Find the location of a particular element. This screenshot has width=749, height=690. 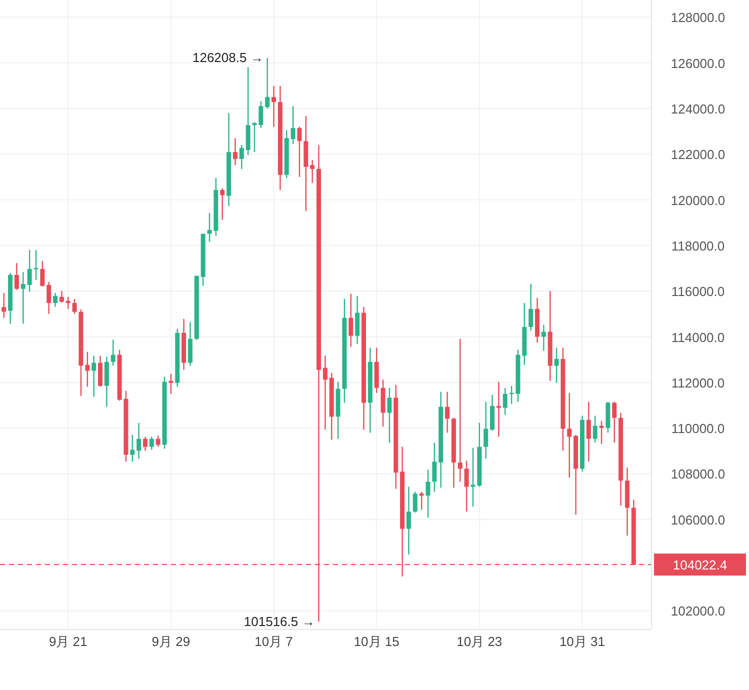

y-tick-label: 108000.0 is located at coordinates (698, 474).